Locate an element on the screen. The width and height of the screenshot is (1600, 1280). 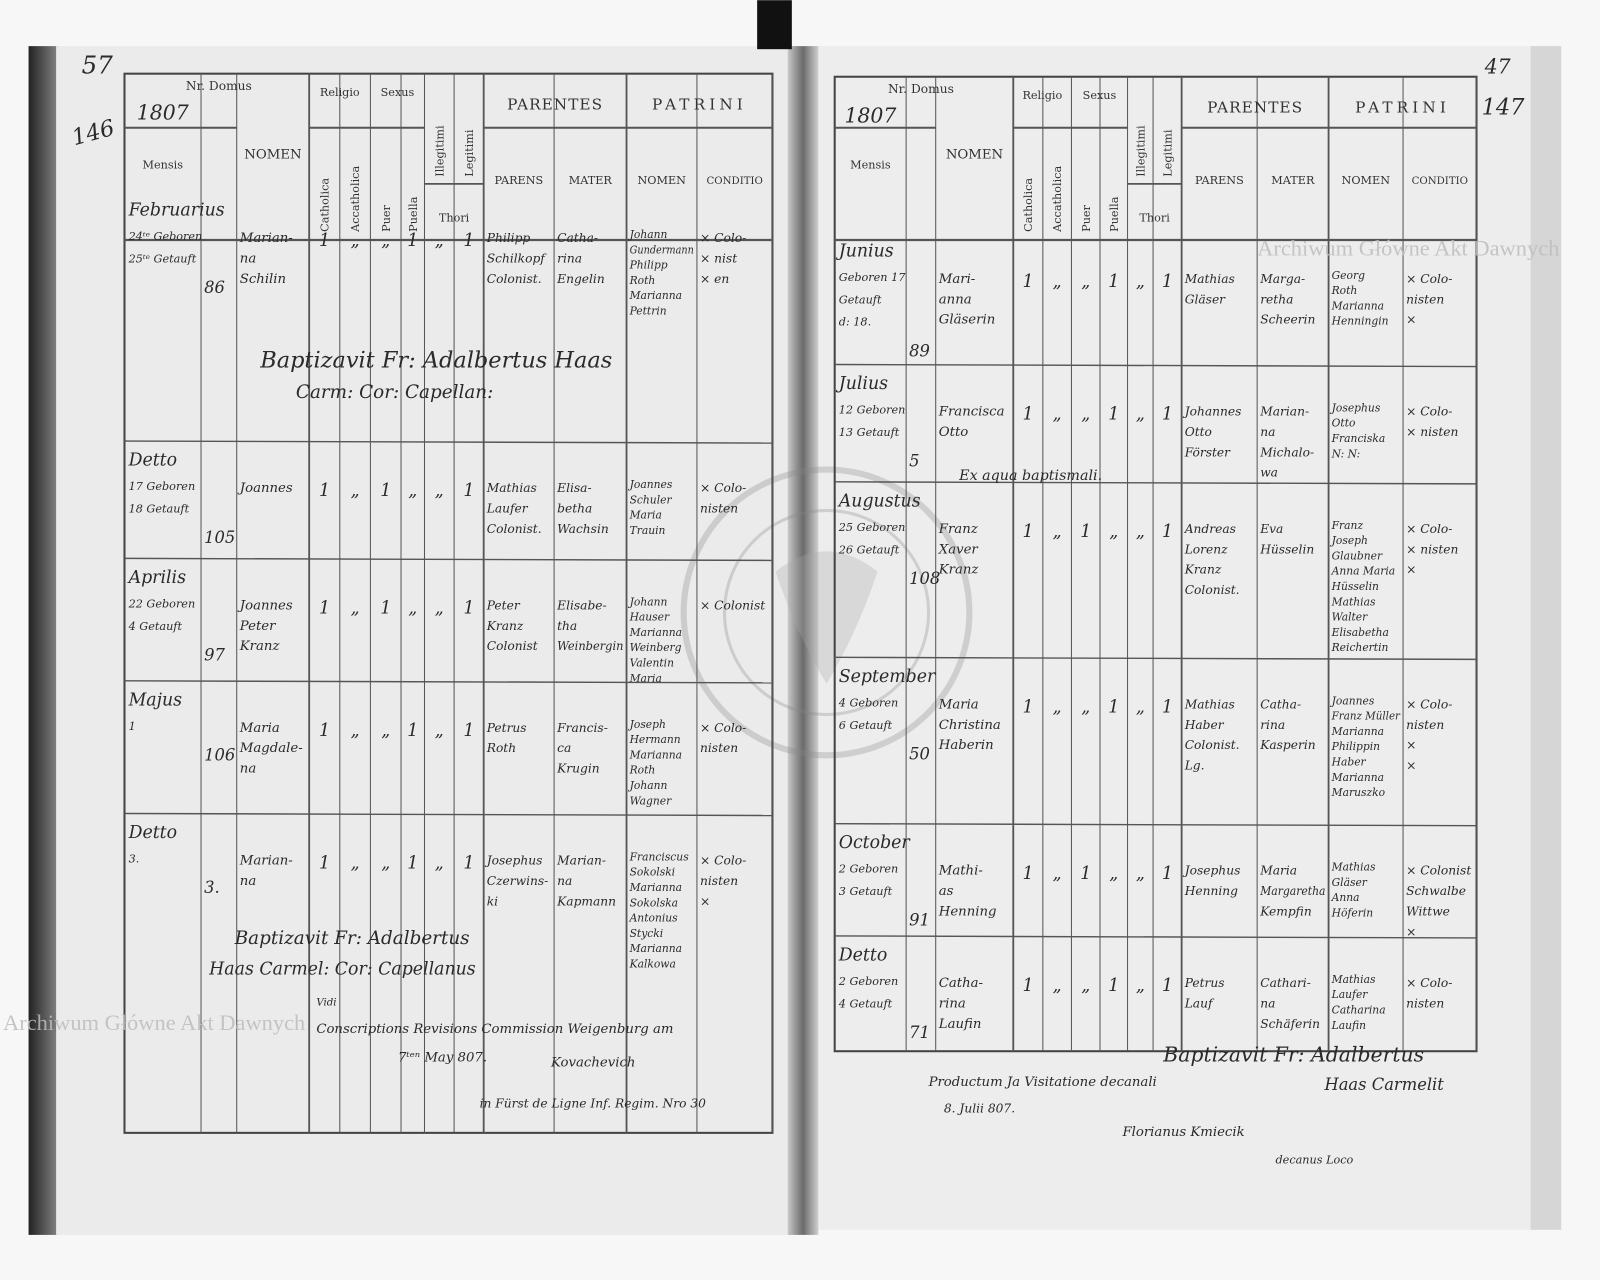
godparent-name: Hauser is located at coordinates (649, 617).